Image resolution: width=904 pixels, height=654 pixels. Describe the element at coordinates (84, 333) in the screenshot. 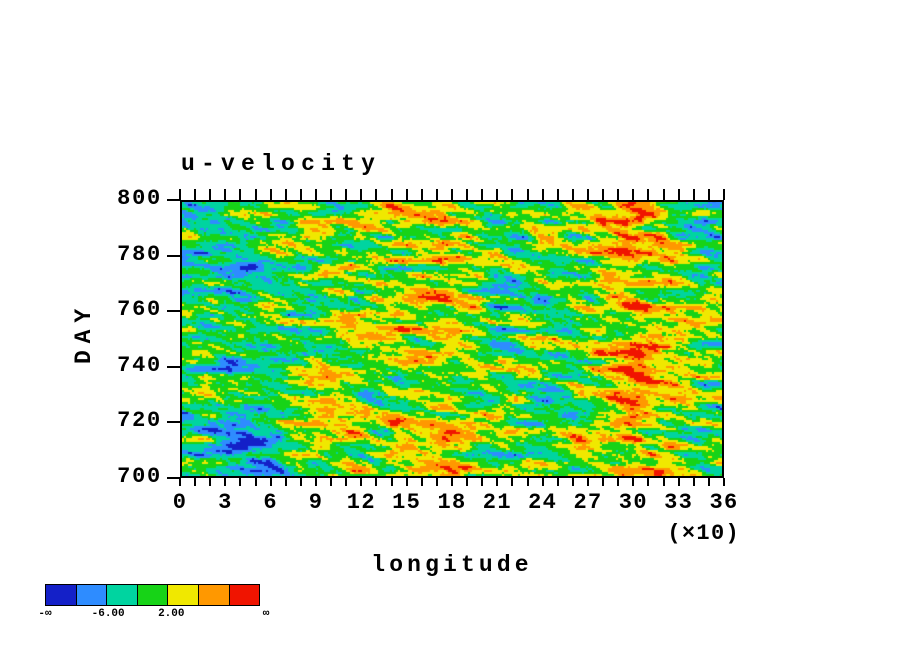

I see `y-axis-title: DAY` at that location.